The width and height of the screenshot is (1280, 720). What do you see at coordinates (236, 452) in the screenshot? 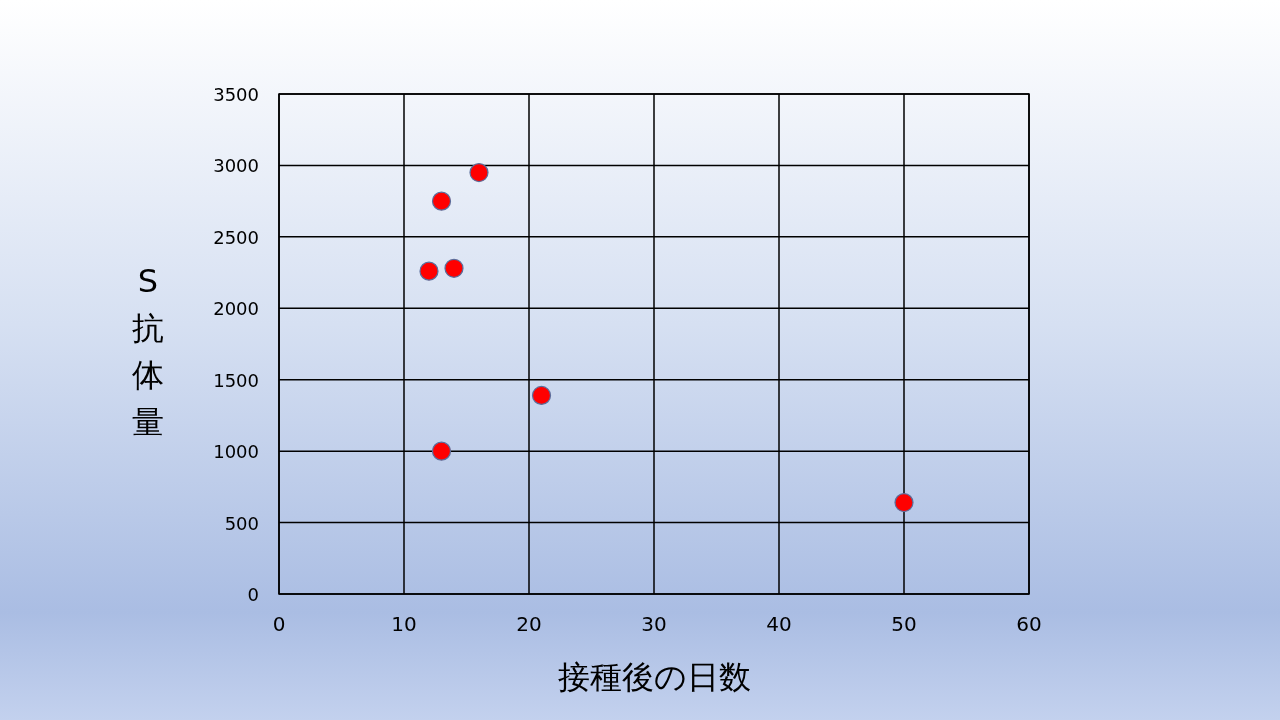
I see `y-tick-label: 1000` at bounding box center [236, 452].